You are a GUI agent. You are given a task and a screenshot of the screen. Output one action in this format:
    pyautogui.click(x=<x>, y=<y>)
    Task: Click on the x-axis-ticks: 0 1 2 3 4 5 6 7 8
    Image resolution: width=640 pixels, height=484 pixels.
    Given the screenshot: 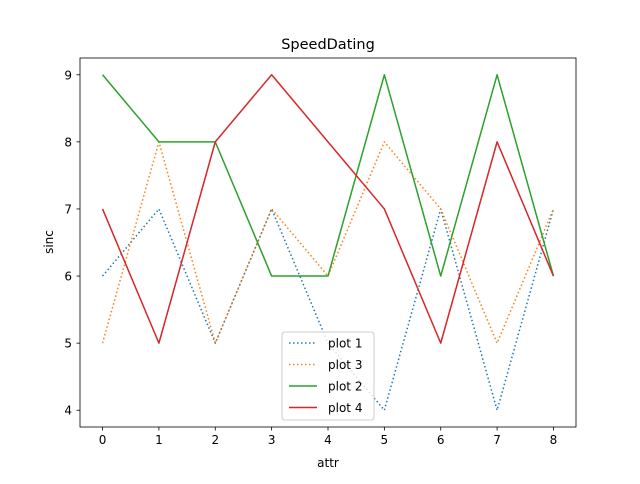 What is the action you would take?
    pyautogui.click(x=328, y=437)
    